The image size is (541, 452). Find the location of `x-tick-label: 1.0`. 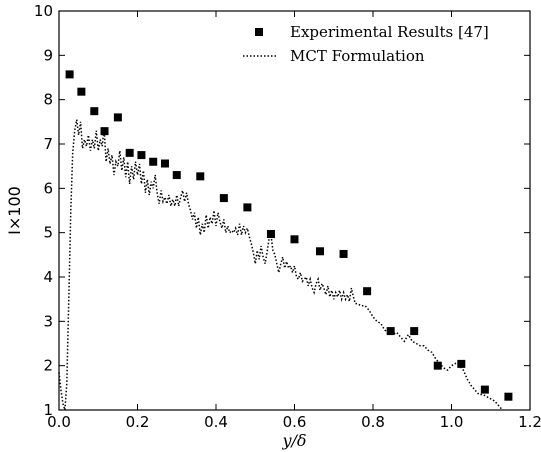

x-tick-label: 1.0 is located at coordinates (452, 422).